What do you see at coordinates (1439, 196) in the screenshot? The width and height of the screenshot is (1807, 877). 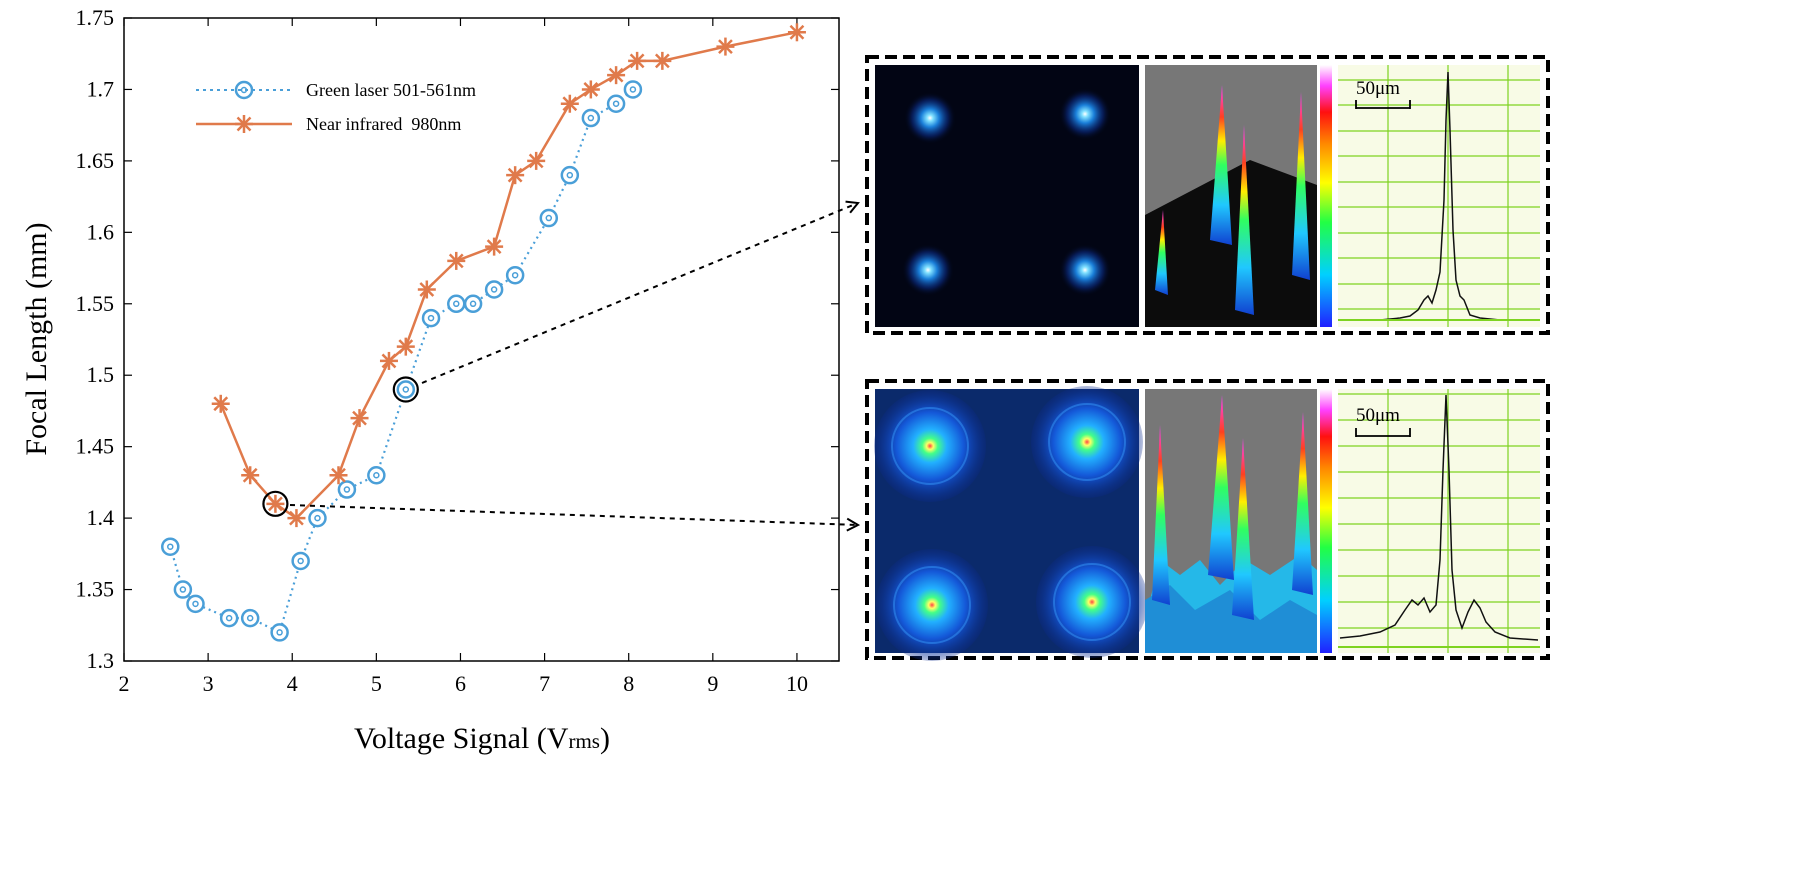 I see `top-profile-plot: 50μm` at bounding box center [1439, 196].